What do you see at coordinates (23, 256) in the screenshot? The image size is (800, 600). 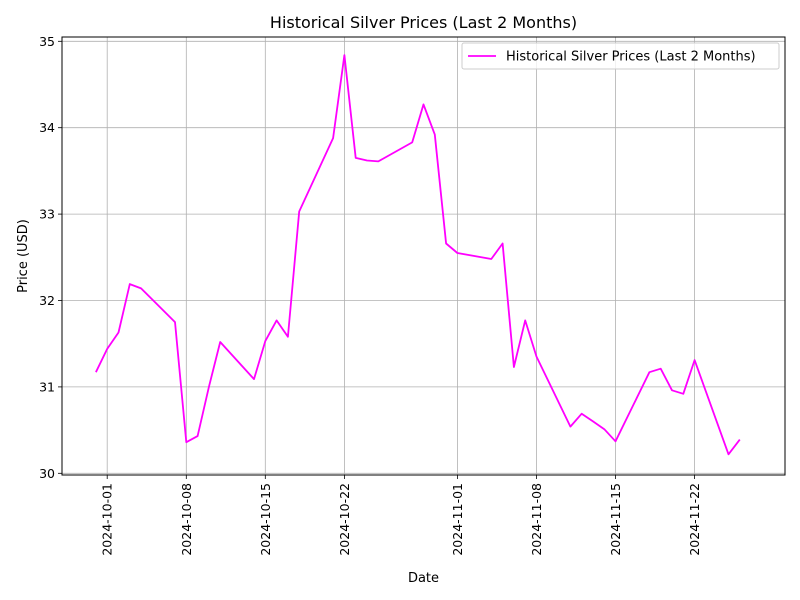 I see `y-axis-title: Price (USD)` at bounding box center [23, 256].